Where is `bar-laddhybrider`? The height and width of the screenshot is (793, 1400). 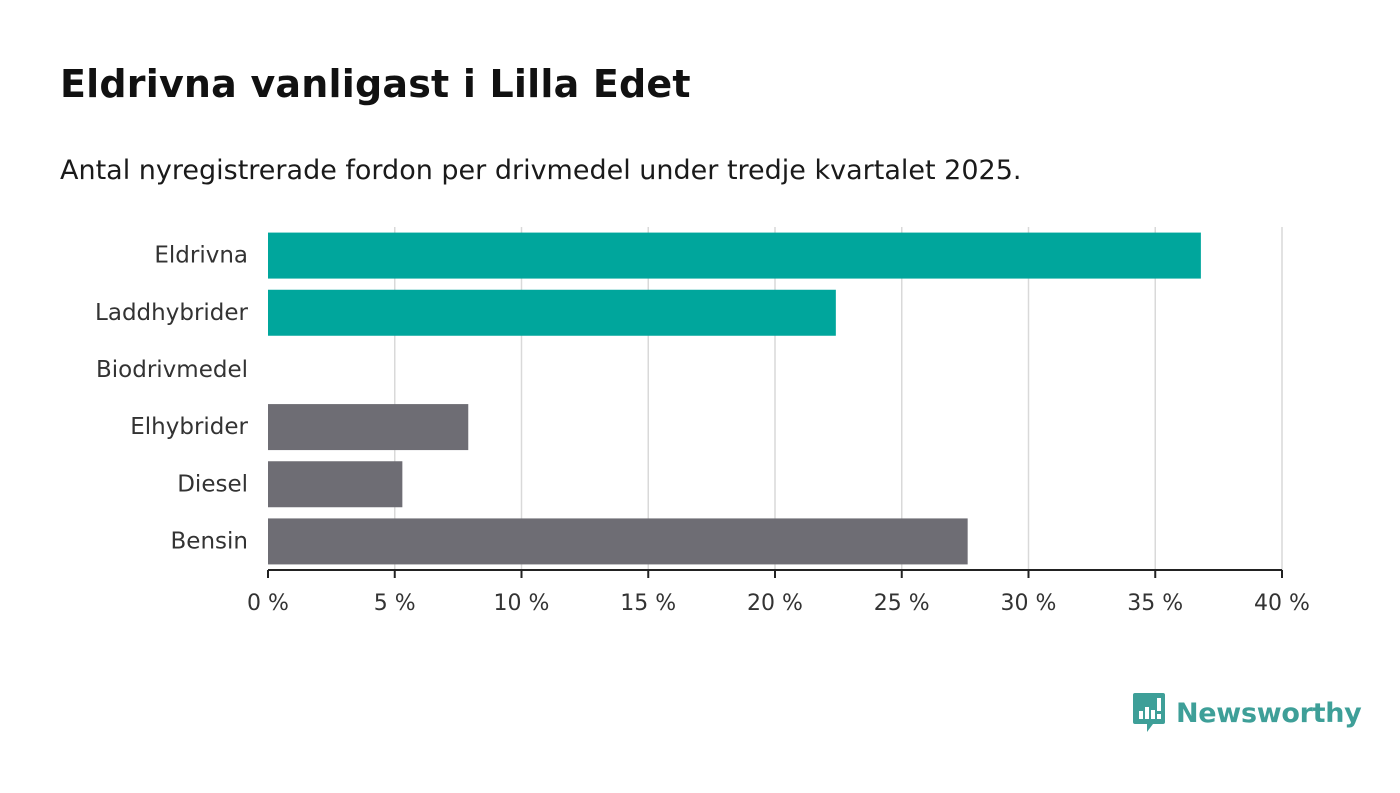
bar-laddhybrider is located at coordinates (552, 312).